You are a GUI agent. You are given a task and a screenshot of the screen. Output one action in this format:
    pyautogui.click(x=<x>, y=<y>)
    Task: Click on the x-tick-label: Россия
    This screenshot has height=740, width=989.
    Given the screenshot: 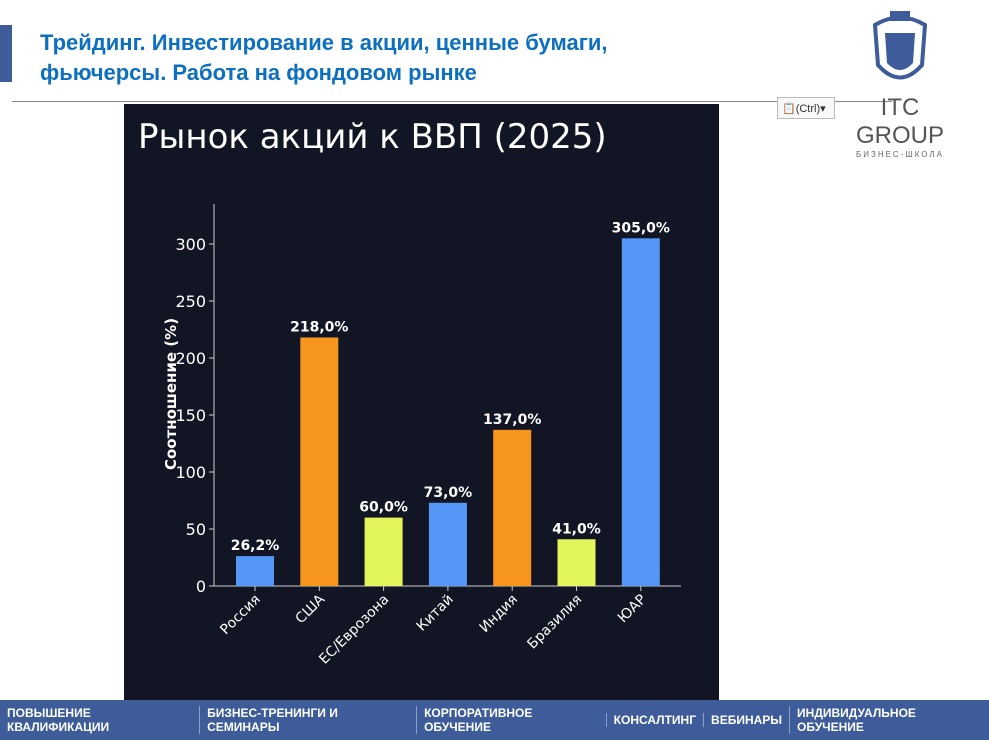 What is the action you would take?
    pyautogui.click(x=240, y=615)
    